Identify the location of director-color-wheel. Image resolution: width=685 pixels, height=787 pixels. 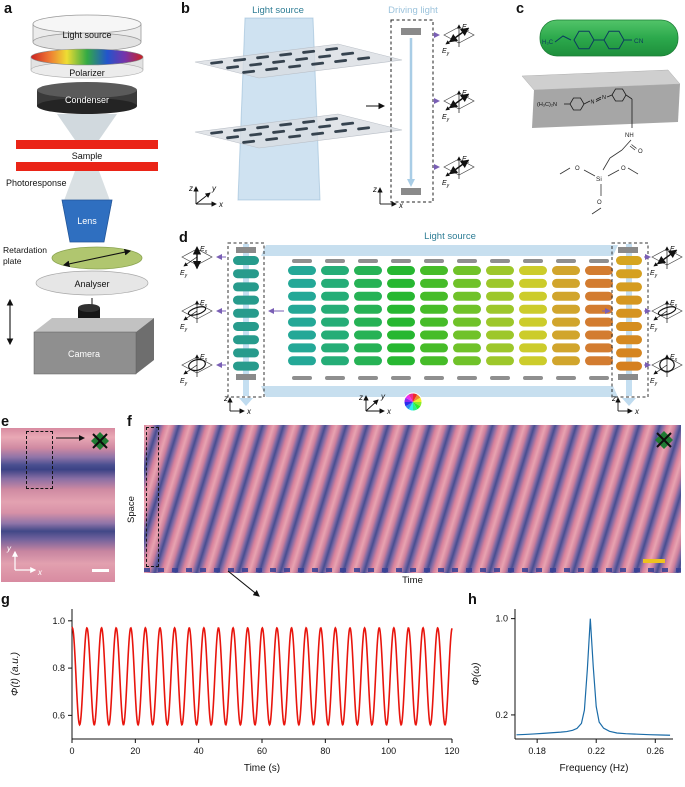
(413, 402).